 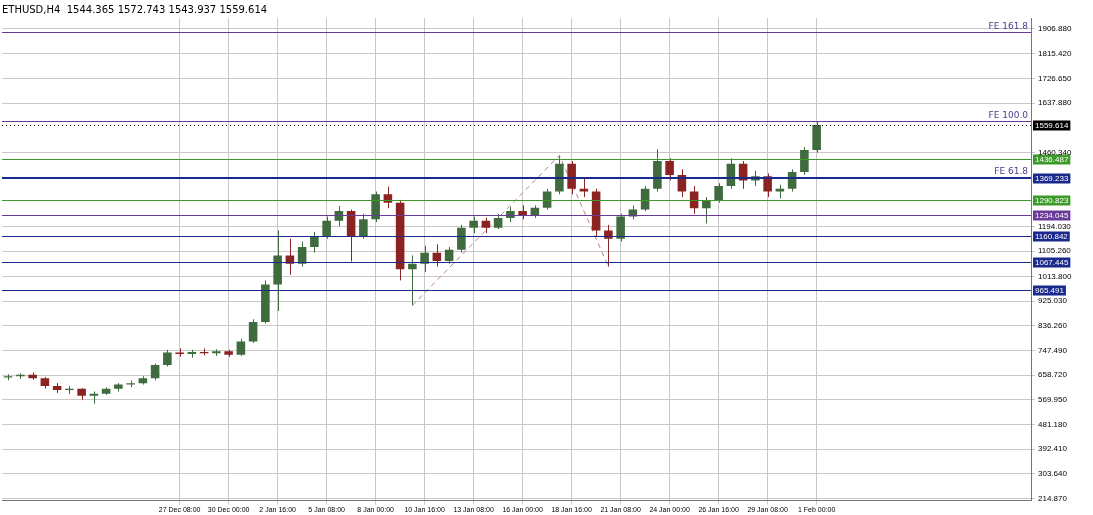 What do you see at coordinates (1052, 215) in the screenshot?
I see `ref-line-label: 1234.045` at bounding box center [1052, 215].